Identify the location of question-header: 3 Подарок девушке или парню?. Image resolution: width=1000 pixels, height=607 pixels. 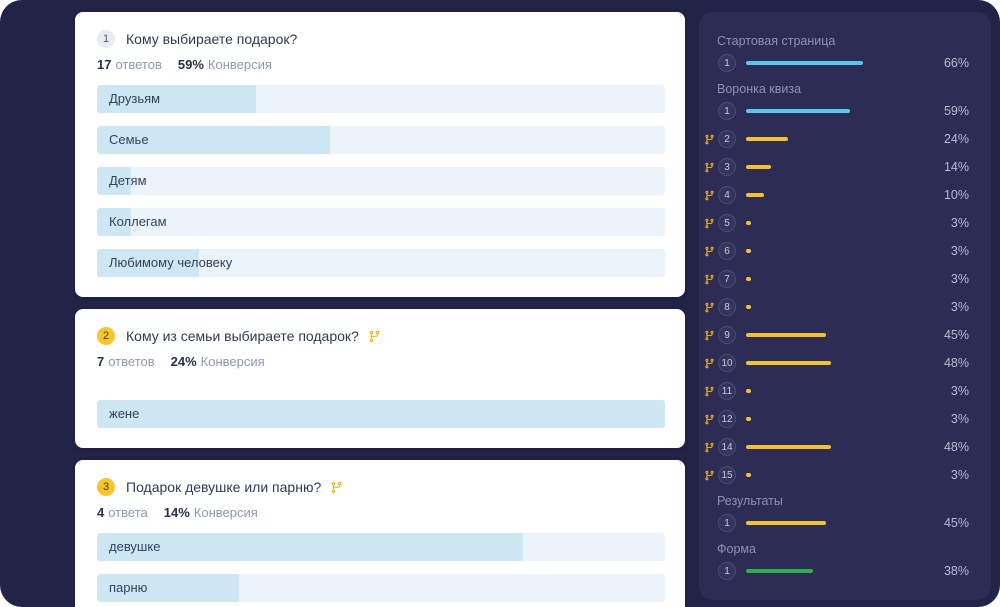
(381, 487).